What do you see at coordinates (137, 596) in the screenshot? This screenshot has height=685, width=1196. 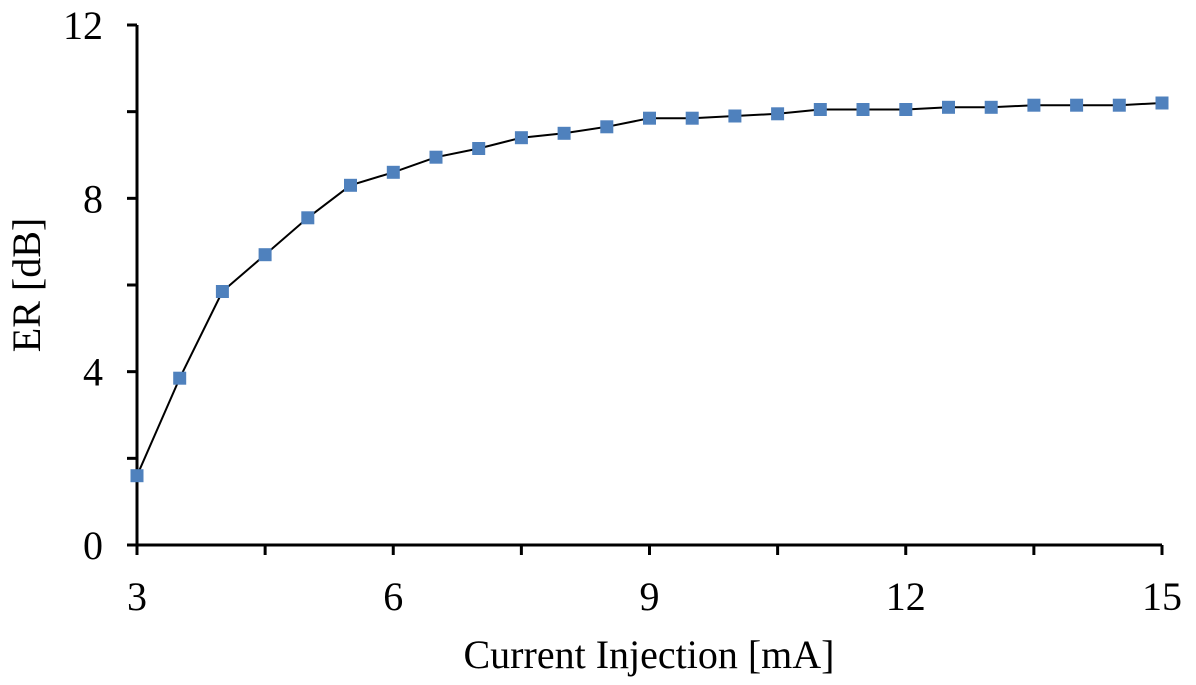 I see `x-tick-label: 3` at bounding box center [137, 596].